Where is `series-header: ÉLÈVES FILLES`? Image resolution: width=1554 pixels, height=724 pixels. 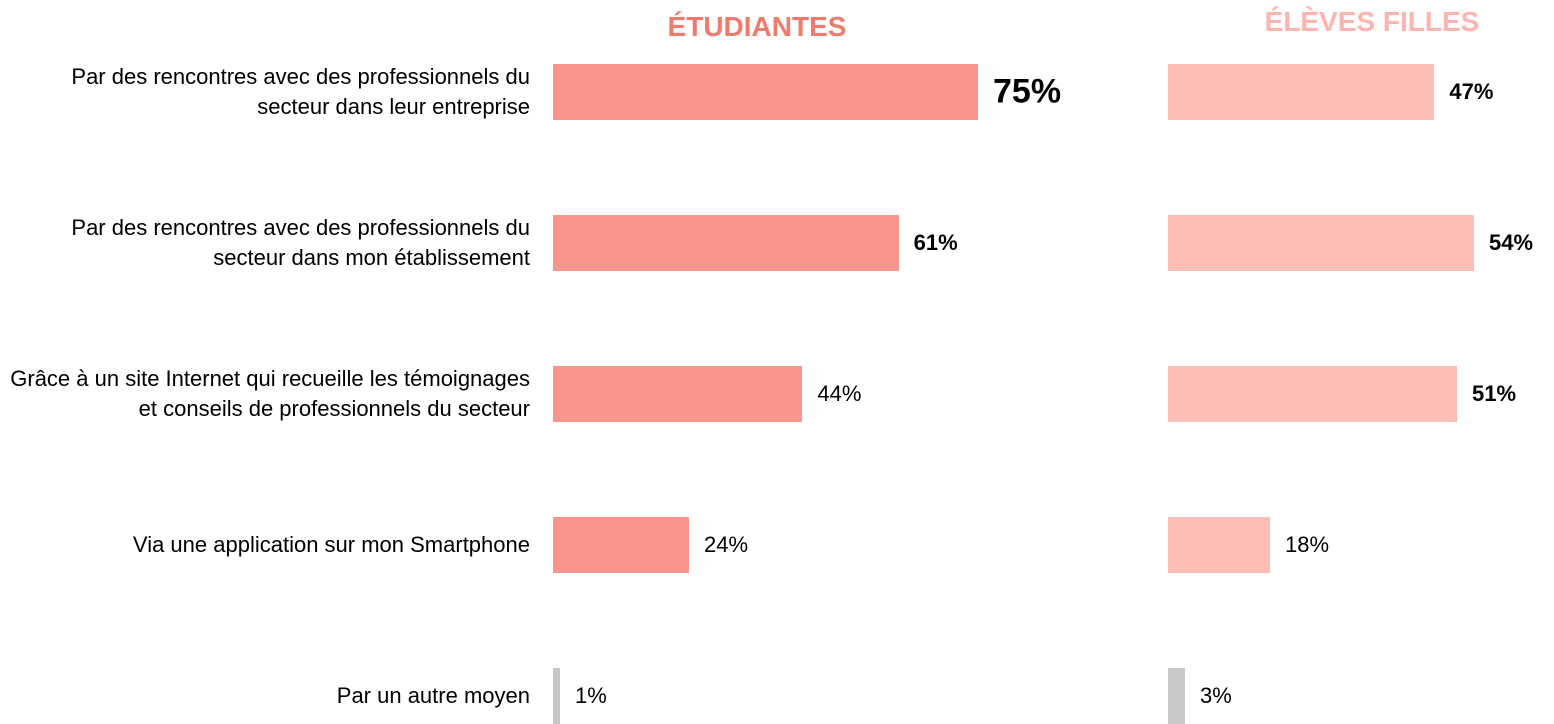 series-header: ÉLÈVES FILLES is located at coordinates (1372, 21).